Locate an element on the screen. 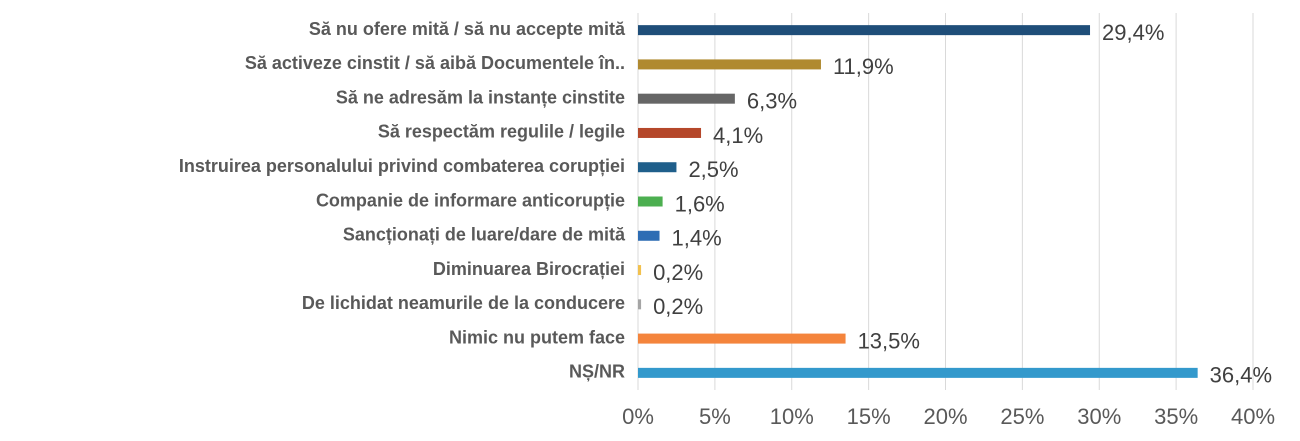  value-label: 36,4% is located at coordinates (1241, 375).